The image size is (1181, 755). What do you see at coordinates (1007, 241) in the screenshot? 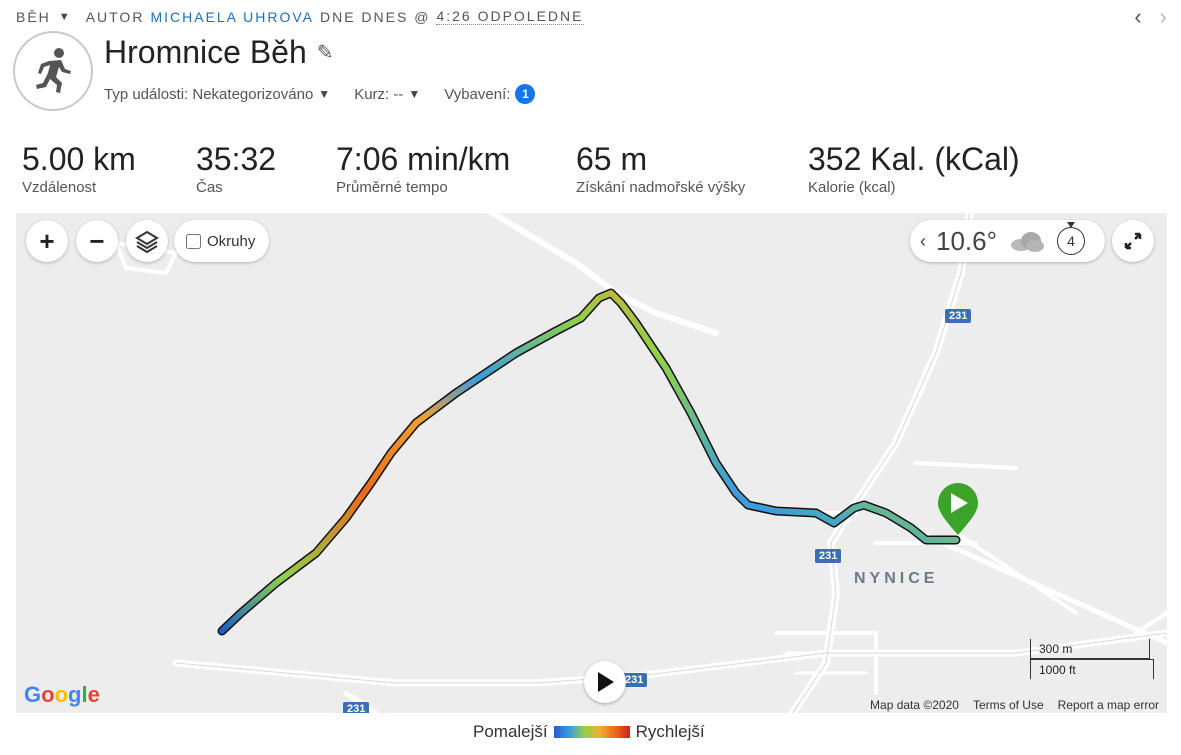
I see `weather-widget: ‹ 10.6° 4` at bounding box center [1007, 241].